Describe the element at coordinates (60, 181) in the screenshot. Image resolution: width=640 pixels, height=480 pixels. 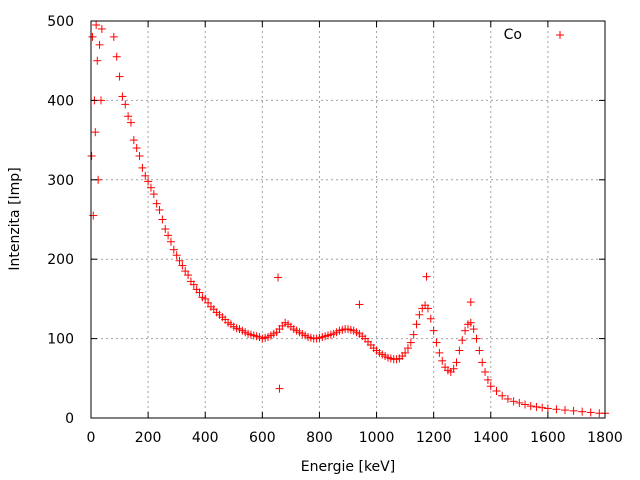
I see `y-tick-label: 300` at that location.